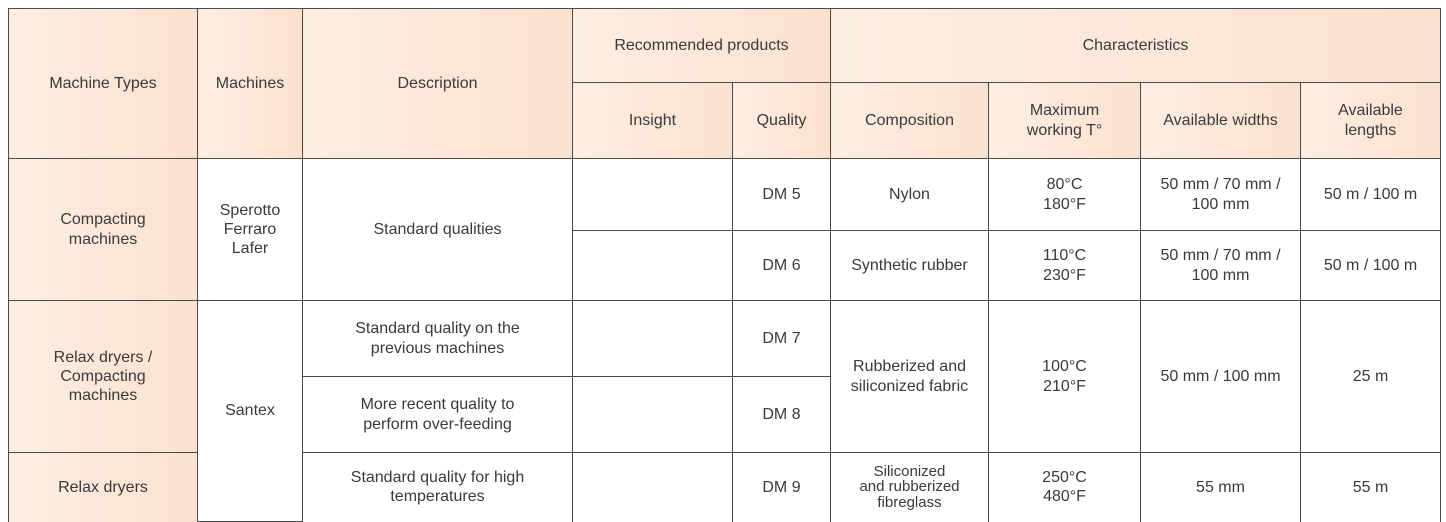  Describe the element at coordinates (701, 45) in the screenshot. I see `header-cell: Recommended products` at that location.